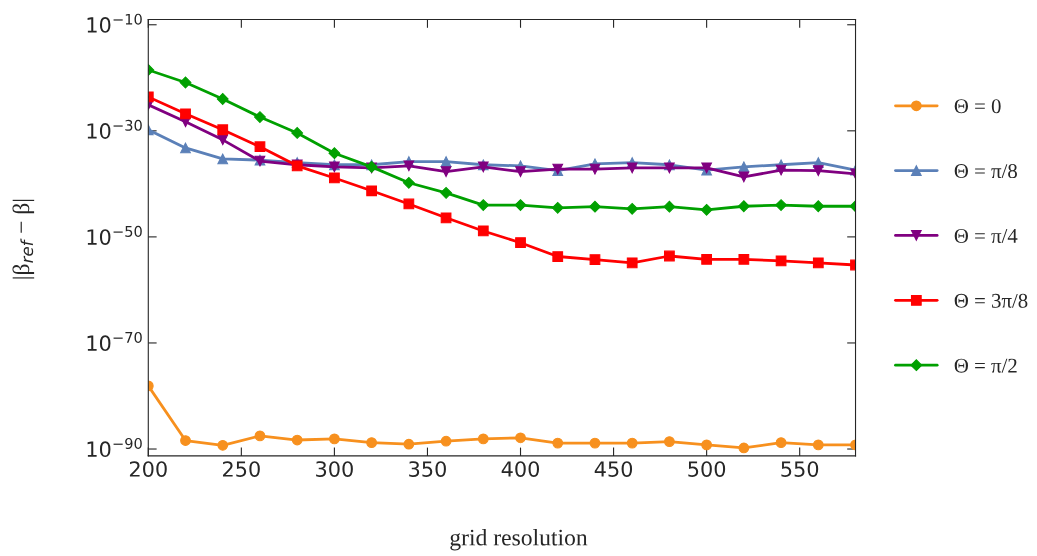  I want to click on legend-label: Θ = 0, so click(977, 106).